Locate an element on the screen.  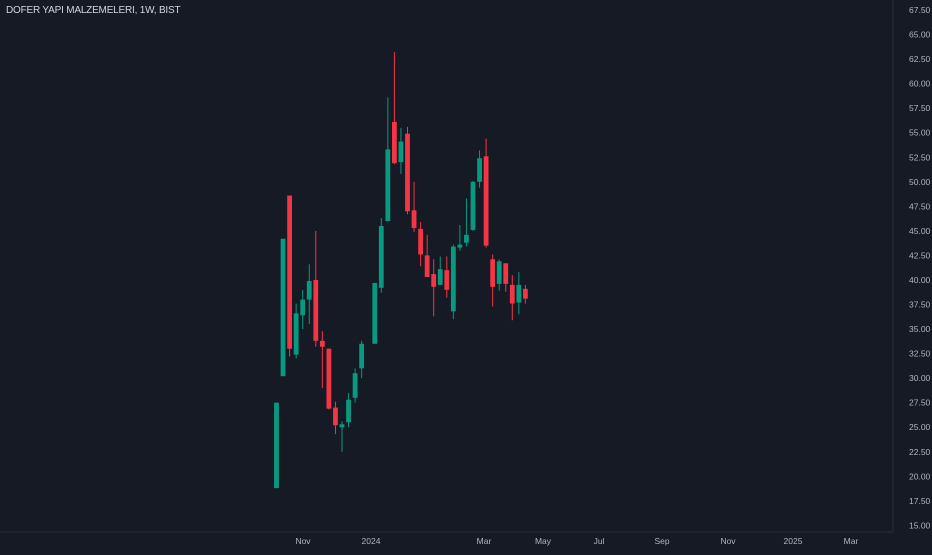
x-tick-label: 2025 is located at coordinates (793, 541).